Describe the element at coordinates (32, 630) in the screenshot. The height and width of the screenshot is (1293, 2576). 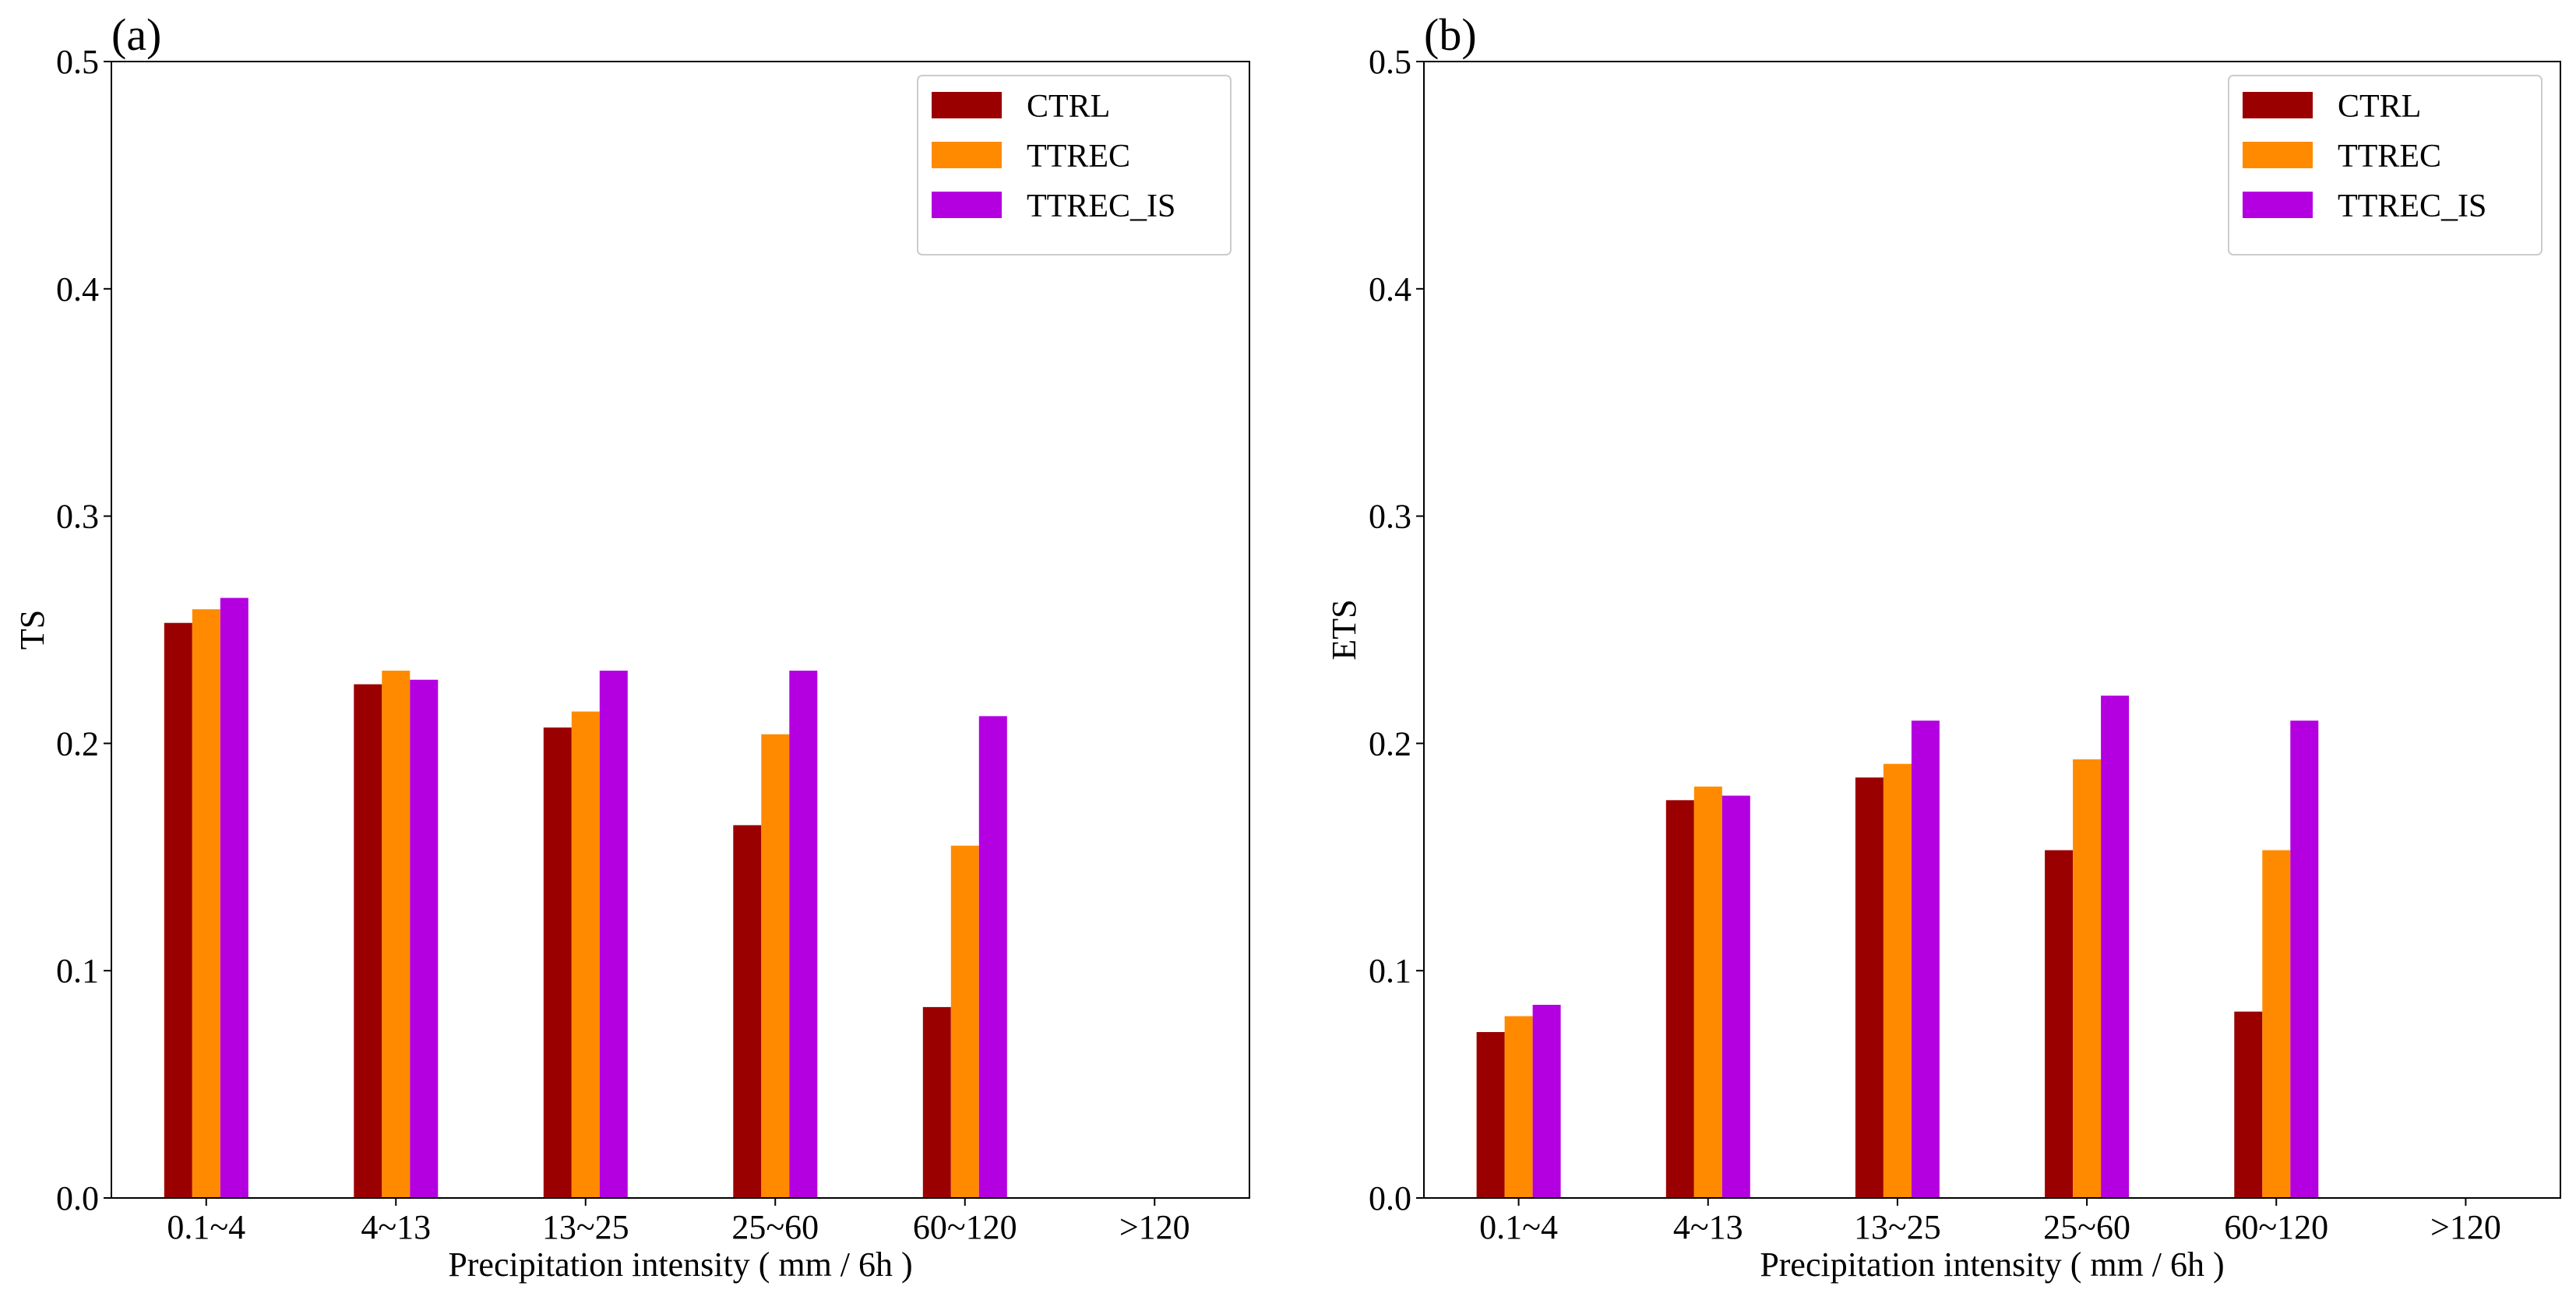
I see `y-axis-label: TS` at that location.